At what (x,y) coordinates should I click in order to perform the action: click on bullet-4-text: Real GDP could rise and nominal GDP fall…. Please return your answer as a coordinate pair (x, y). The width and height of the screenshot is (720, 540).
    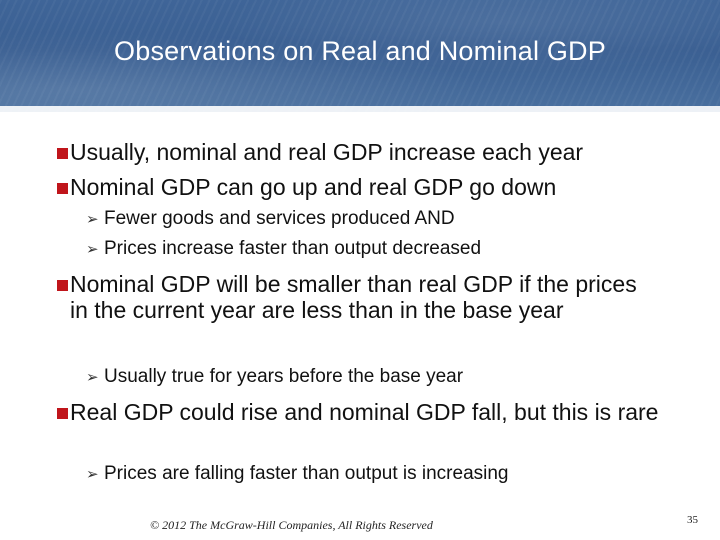
    Looking at the image, I should click on (364, 412).